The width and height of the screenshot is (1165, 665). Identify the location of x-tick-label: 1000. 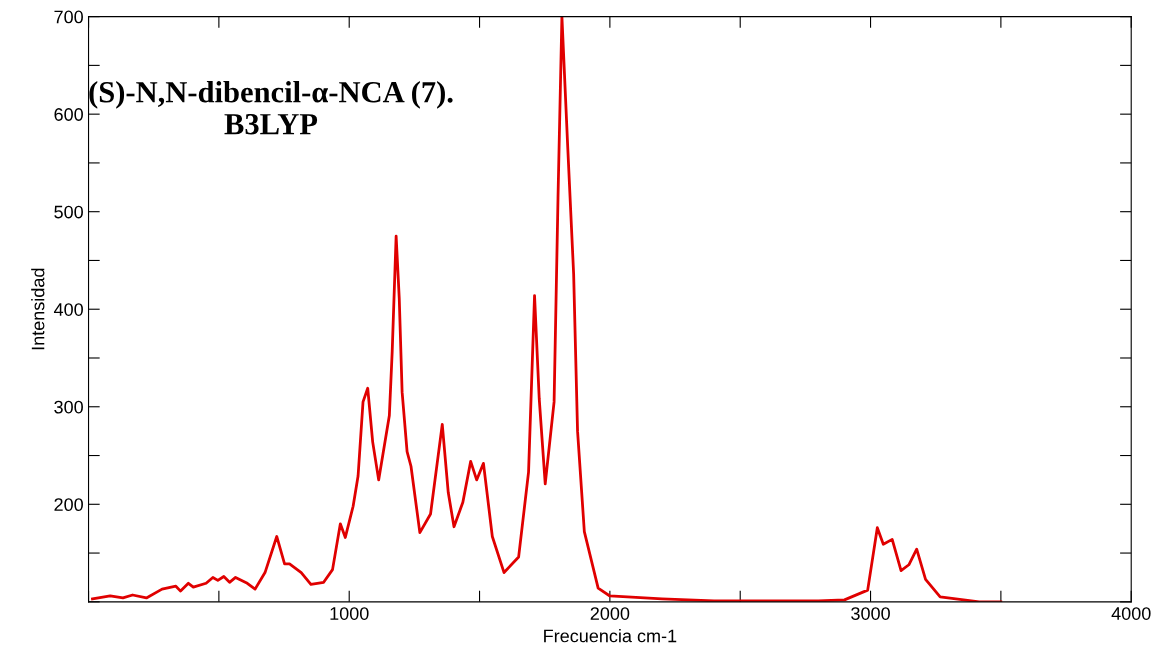
(349, 613).